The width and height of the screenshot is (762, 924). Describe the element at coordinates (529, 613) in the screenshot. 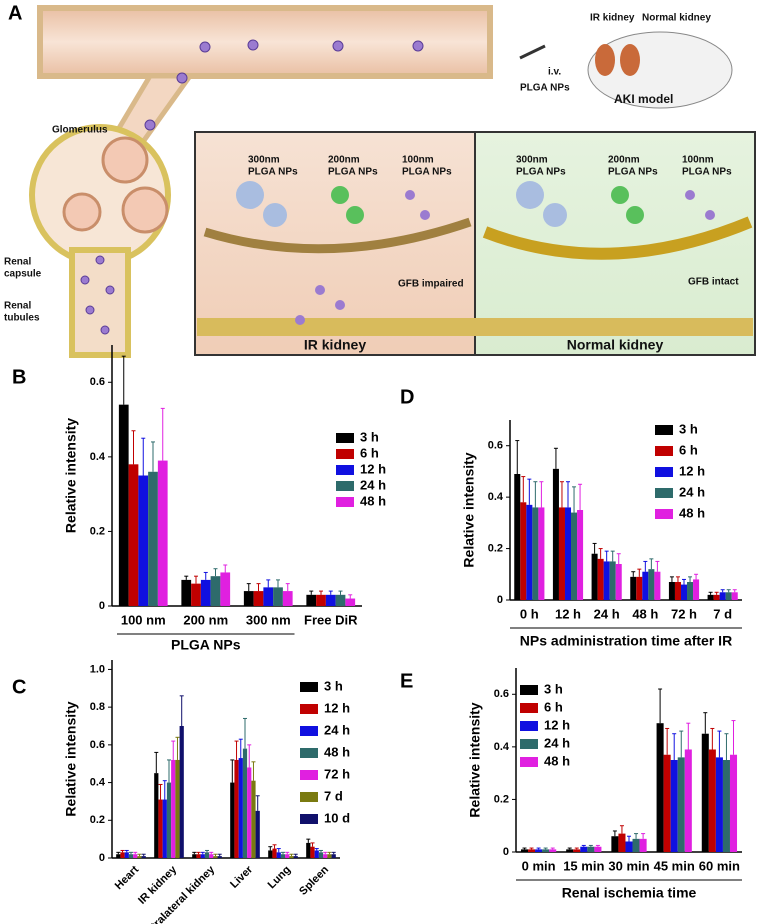

I see `x-tick-label: 0 h` at that location.